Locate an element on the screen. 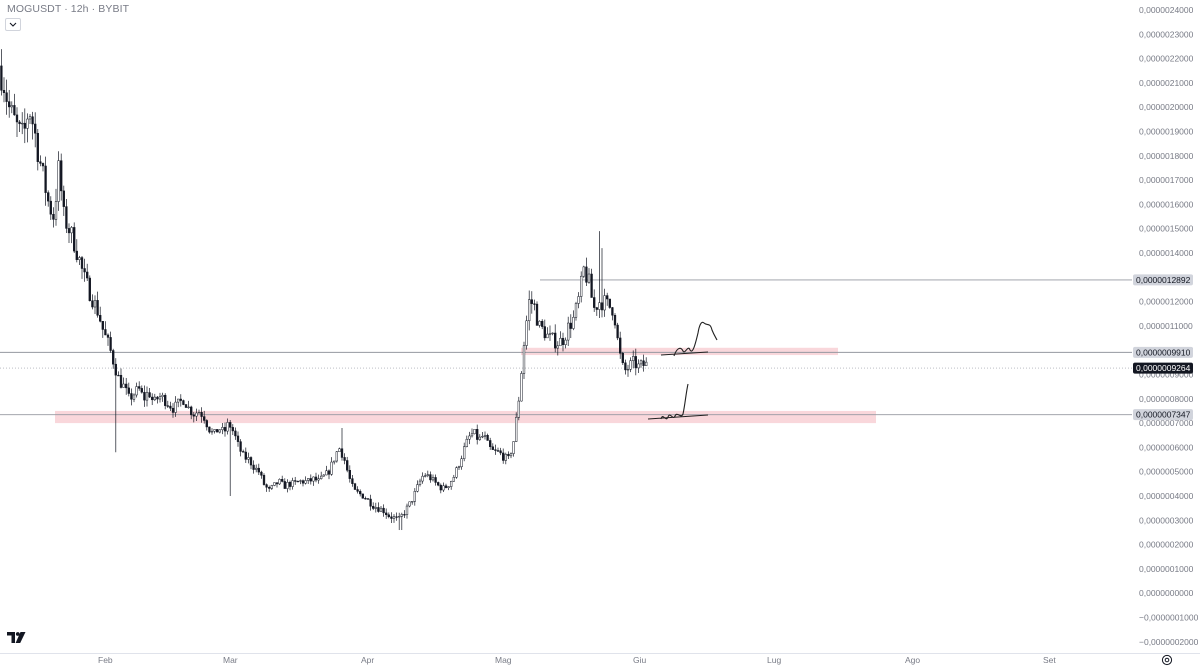  price-tick-label: 0,0000024000 is located at coordinates (1166, 10).